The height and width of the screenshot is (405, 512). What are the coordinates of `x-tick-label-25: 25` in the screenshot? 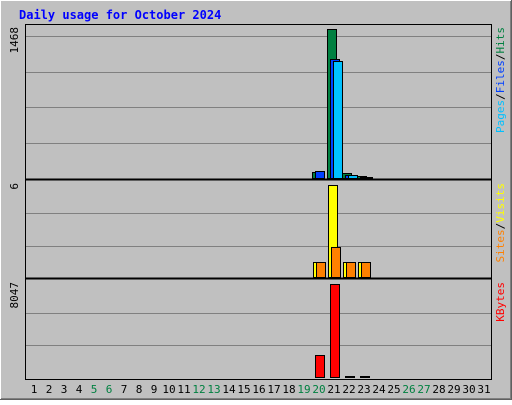 It's located at (393, 389).